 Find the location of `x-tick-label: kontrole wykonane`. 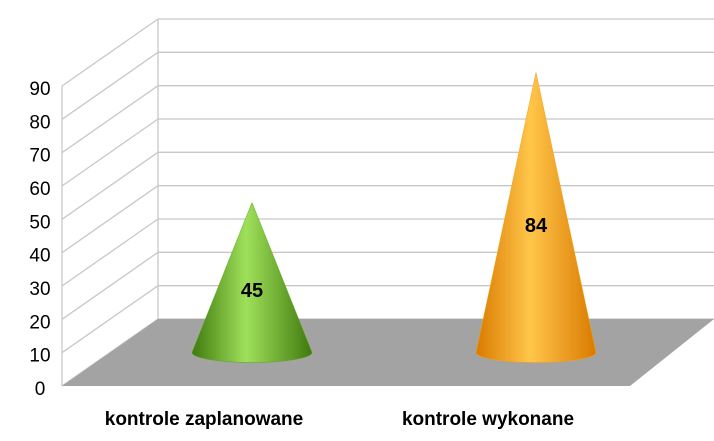

x-tick-label: kontrole wykonane is located at coordinates (488, 419).